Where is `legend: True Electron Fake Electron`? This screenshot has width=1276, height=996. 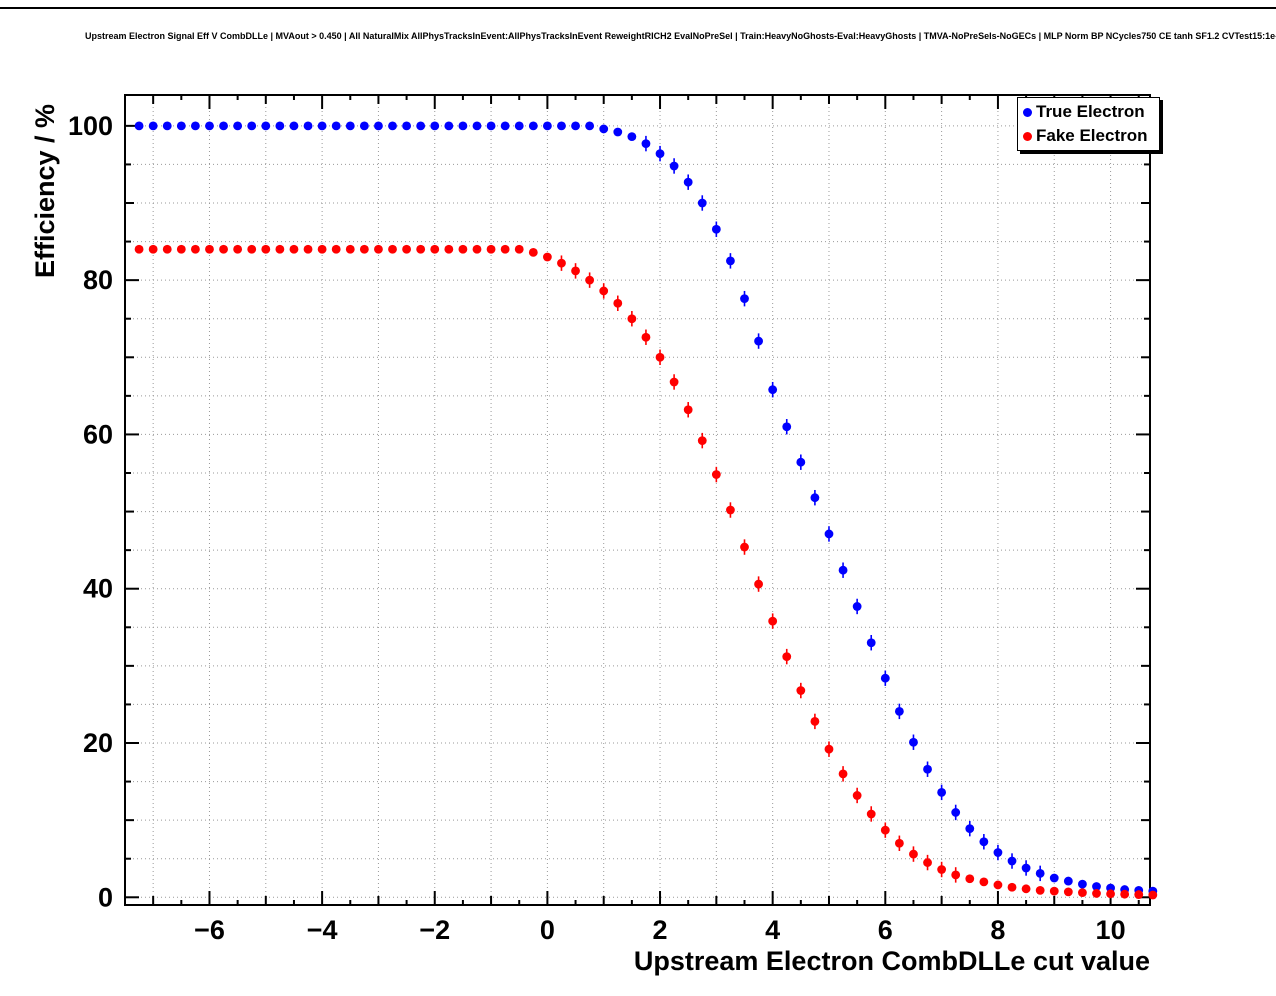
legend: True Electron Fake Electron is located at coordinates (1088, 124).